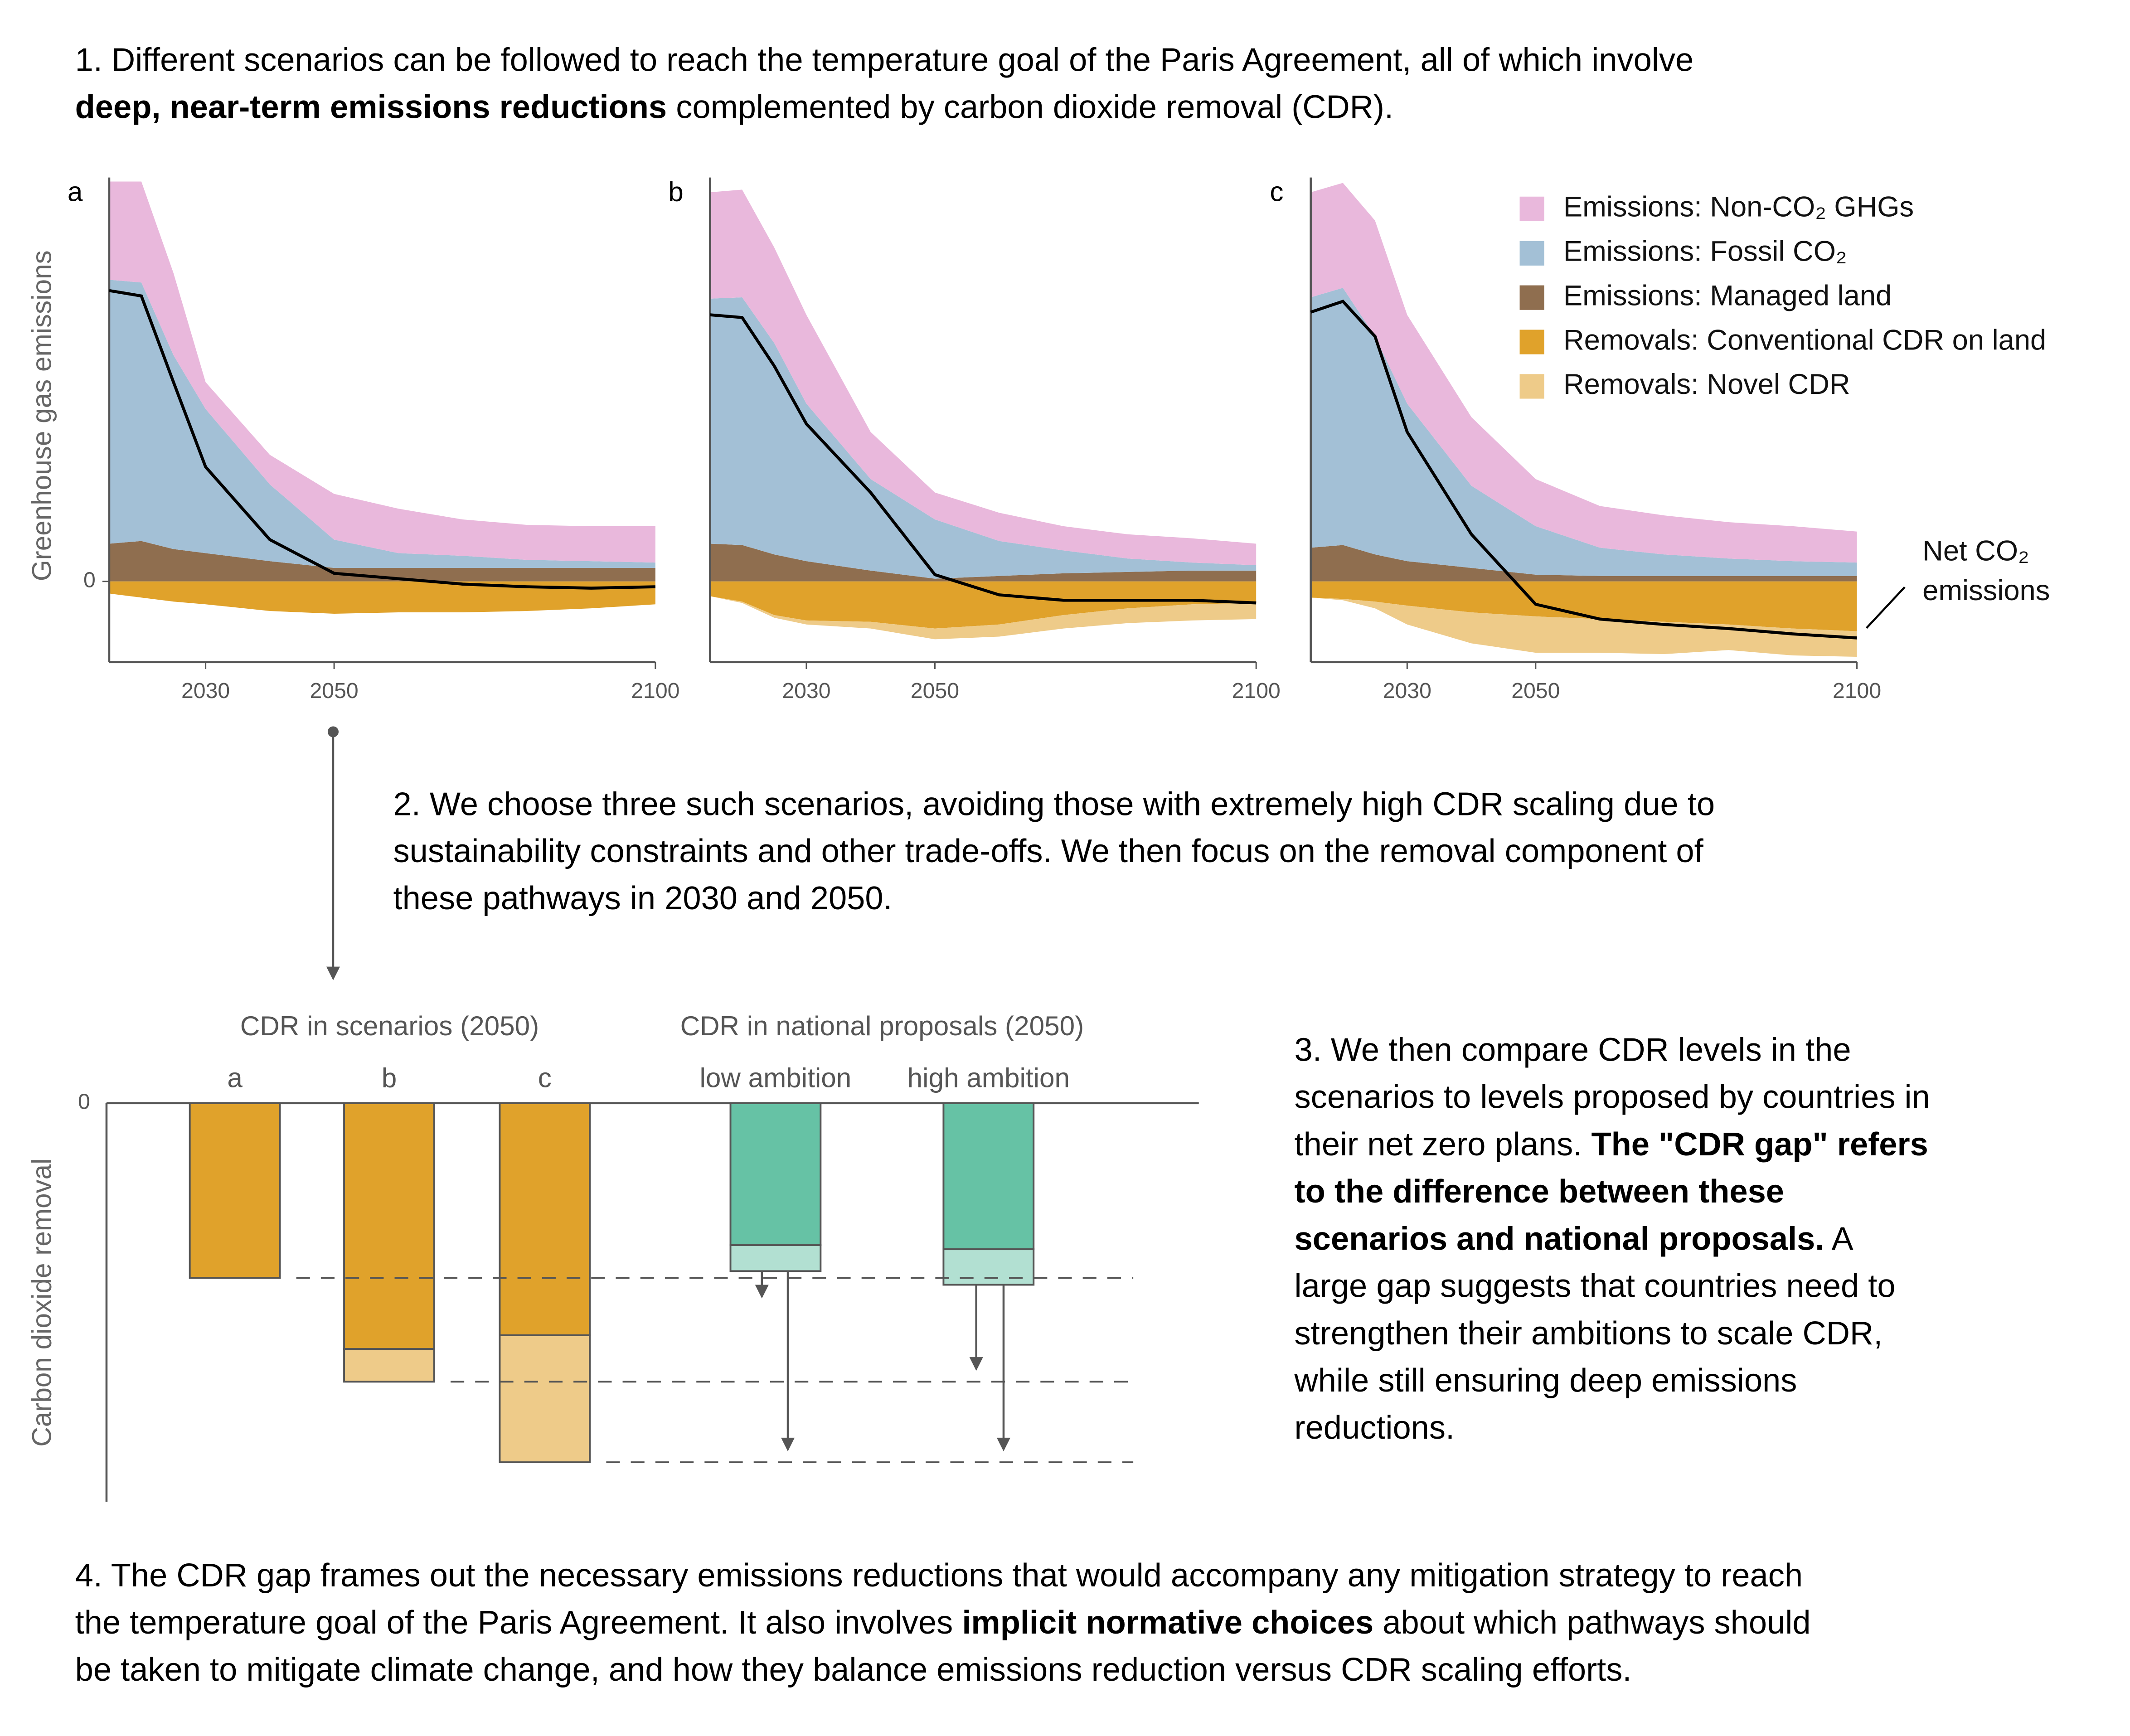 The width and height of the screenshot is (2130, 1736). What do you see at coordinates (1706, 384) in the screenshot?
I see `legend-label: Removals: Novel CDR` at bounding box center [1706, 384].